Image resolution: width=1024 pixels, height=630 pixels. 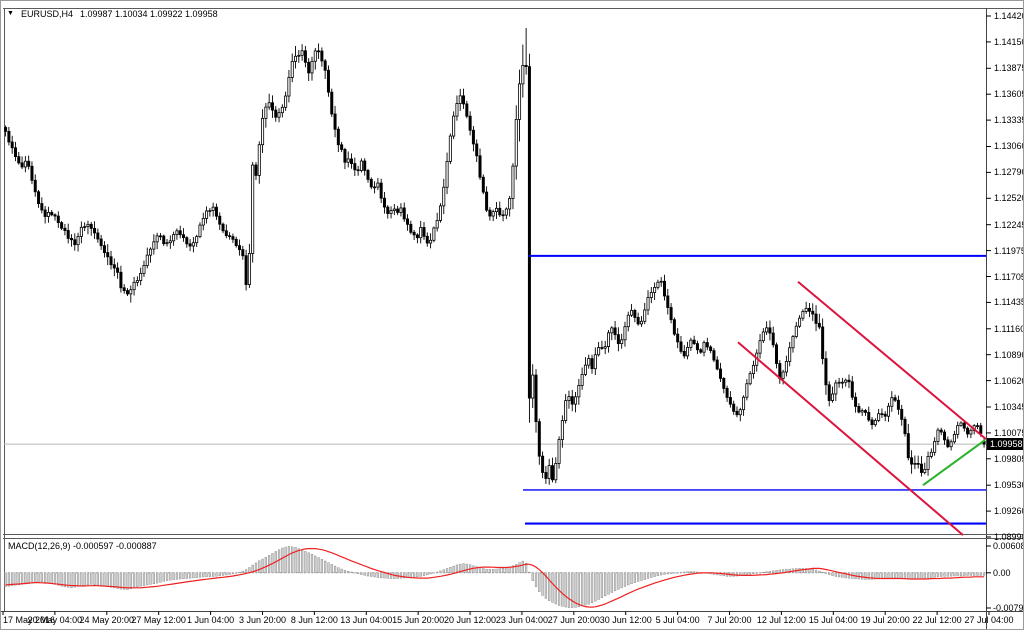 I want to click on time-tick-label: 1 Jun 04:00, so click(x=211, y=620).